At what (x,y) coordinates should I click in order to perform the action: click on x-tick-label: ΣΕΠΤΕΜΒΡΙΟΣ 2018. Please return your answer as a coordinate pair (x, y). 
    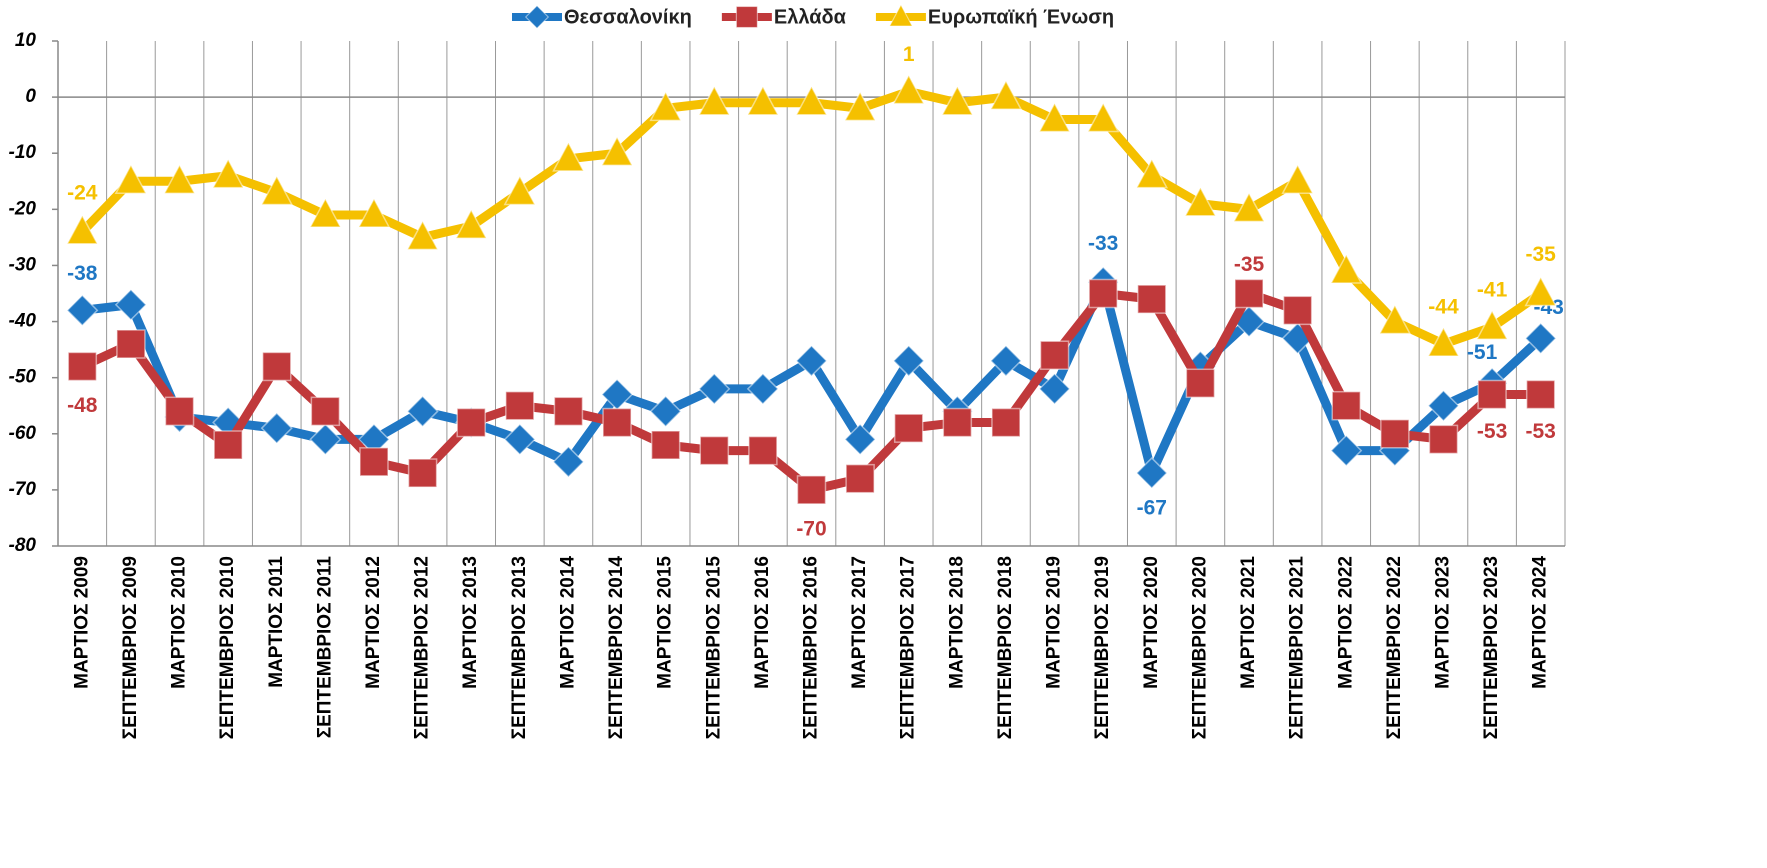
    Looking at the image, I should click on (1005, 647).